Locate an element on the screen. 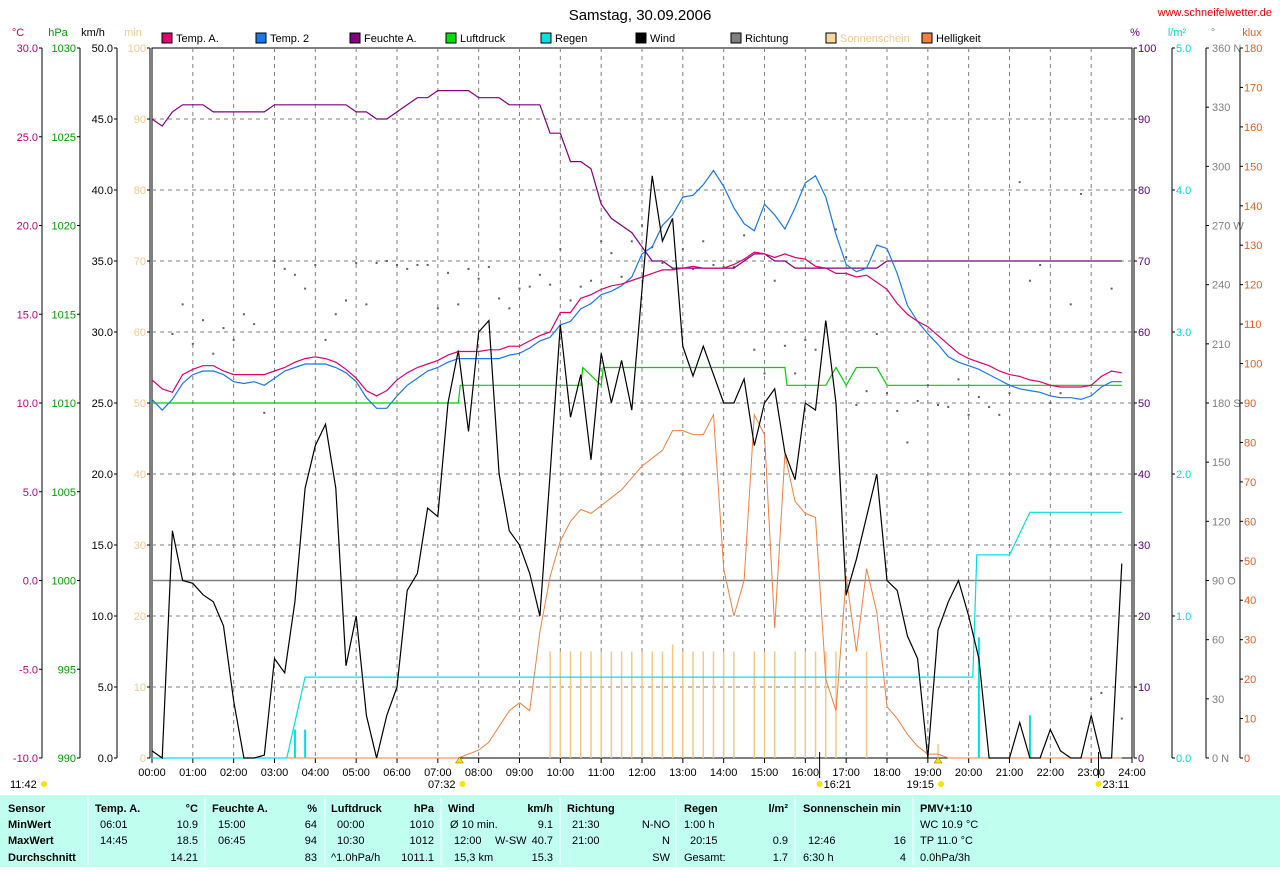 The image size is (1280, 872). x-tick-label: 24:00 is located at coordinates (1132, 773).